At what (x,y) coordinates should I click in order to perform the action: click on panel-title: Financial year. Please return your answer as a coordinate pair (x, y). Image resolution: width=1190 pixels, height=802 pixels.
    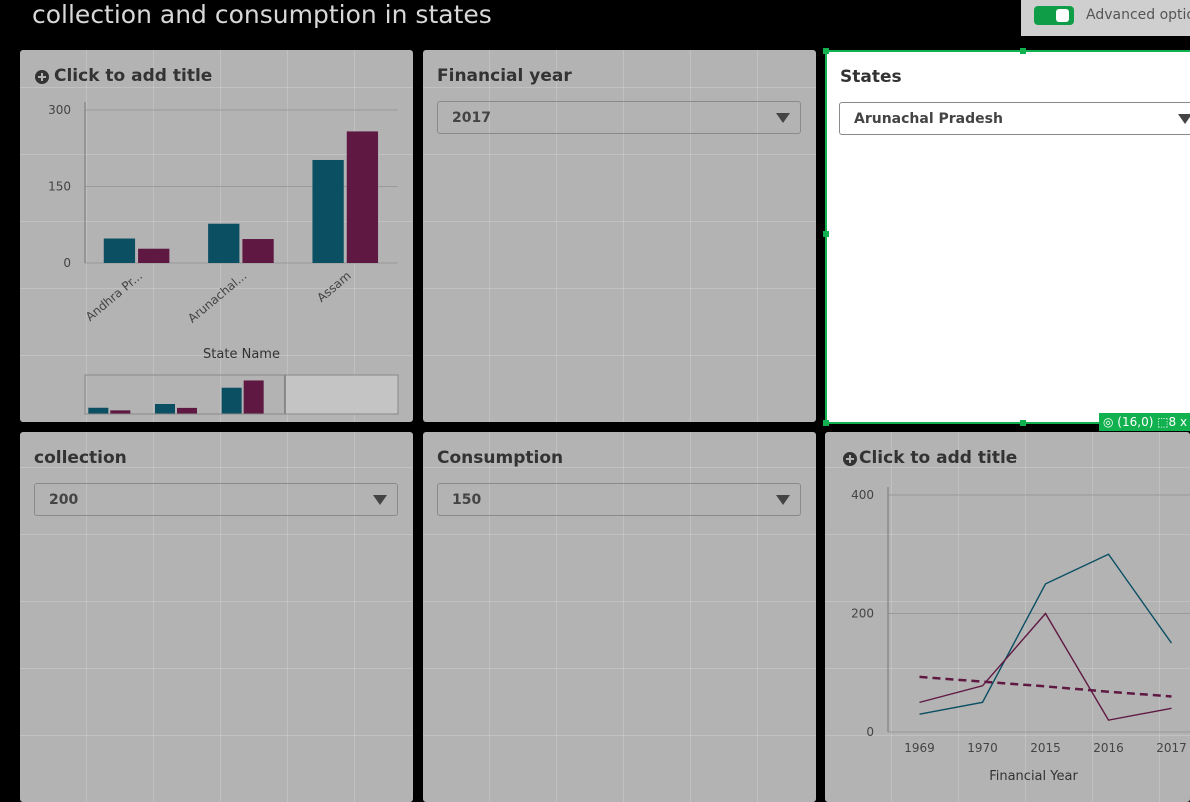
    Looking at the image, I should click on (504, 76).